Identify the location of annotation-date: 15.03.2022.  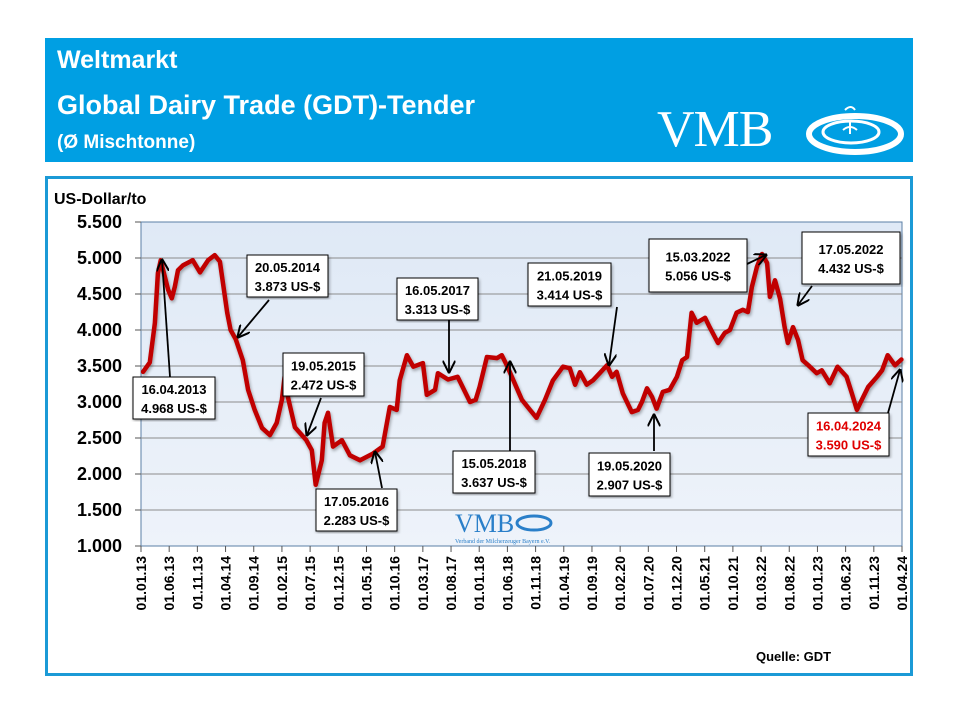
(697, 257).